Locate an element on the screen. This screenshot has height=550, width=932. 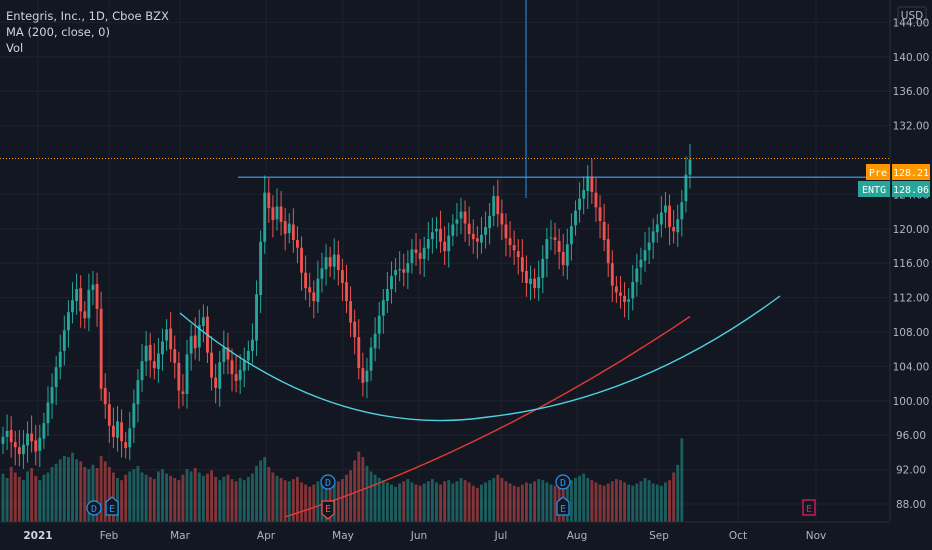
price-axis-panel is located at coordinates (911, 261).